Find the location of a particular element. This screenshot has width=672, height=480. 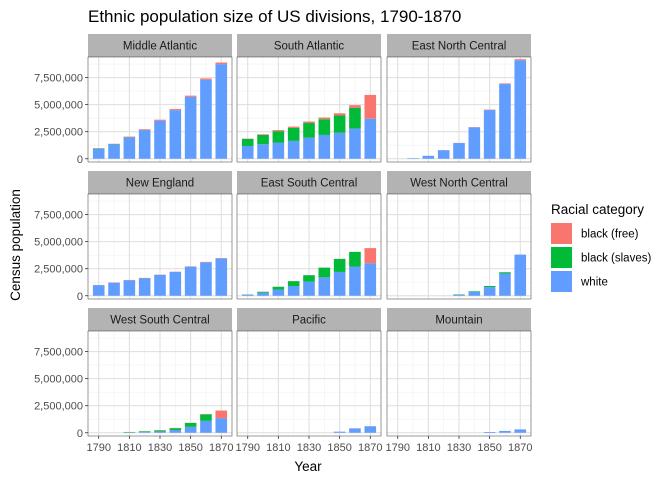

facet-strip-label: East South Central is located at coordinates (309, 184).